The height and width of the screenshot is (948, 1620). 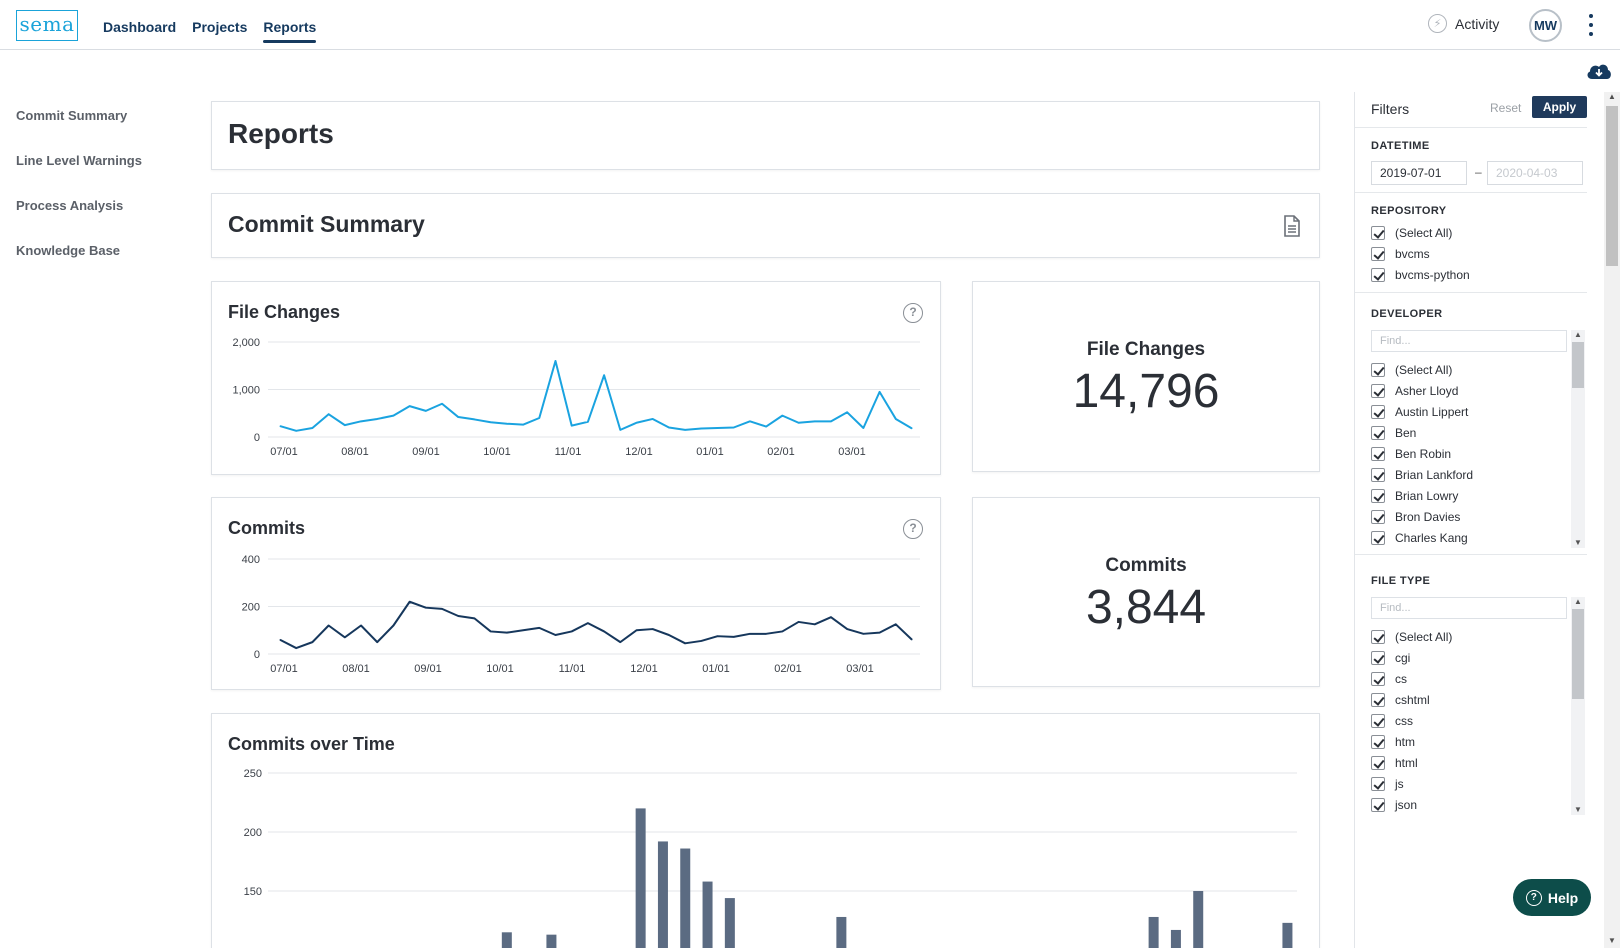 What do you see at coordinates (1292, 226) in the screenshot?
I see `document-icon` at bounding box center [1292, 226].